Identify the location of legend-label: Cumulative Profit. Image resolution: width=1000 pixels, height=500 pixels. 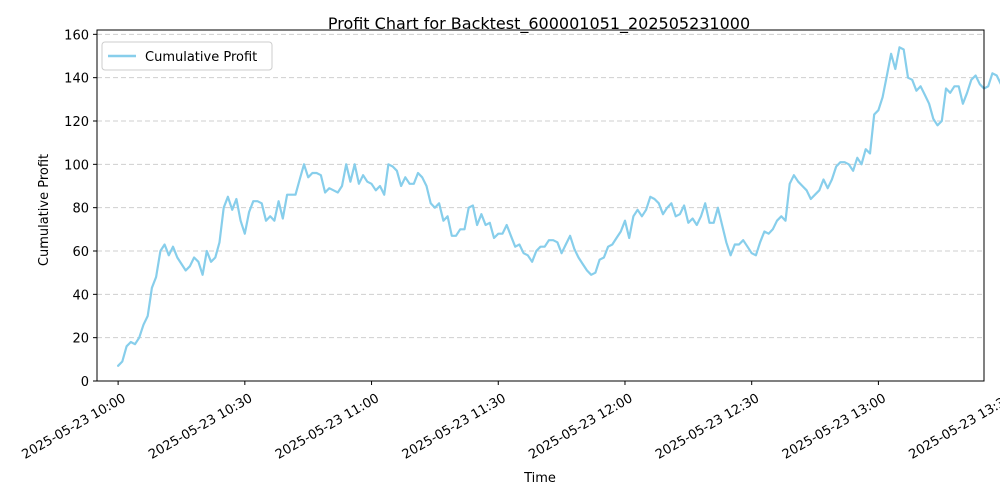
(201, 57).